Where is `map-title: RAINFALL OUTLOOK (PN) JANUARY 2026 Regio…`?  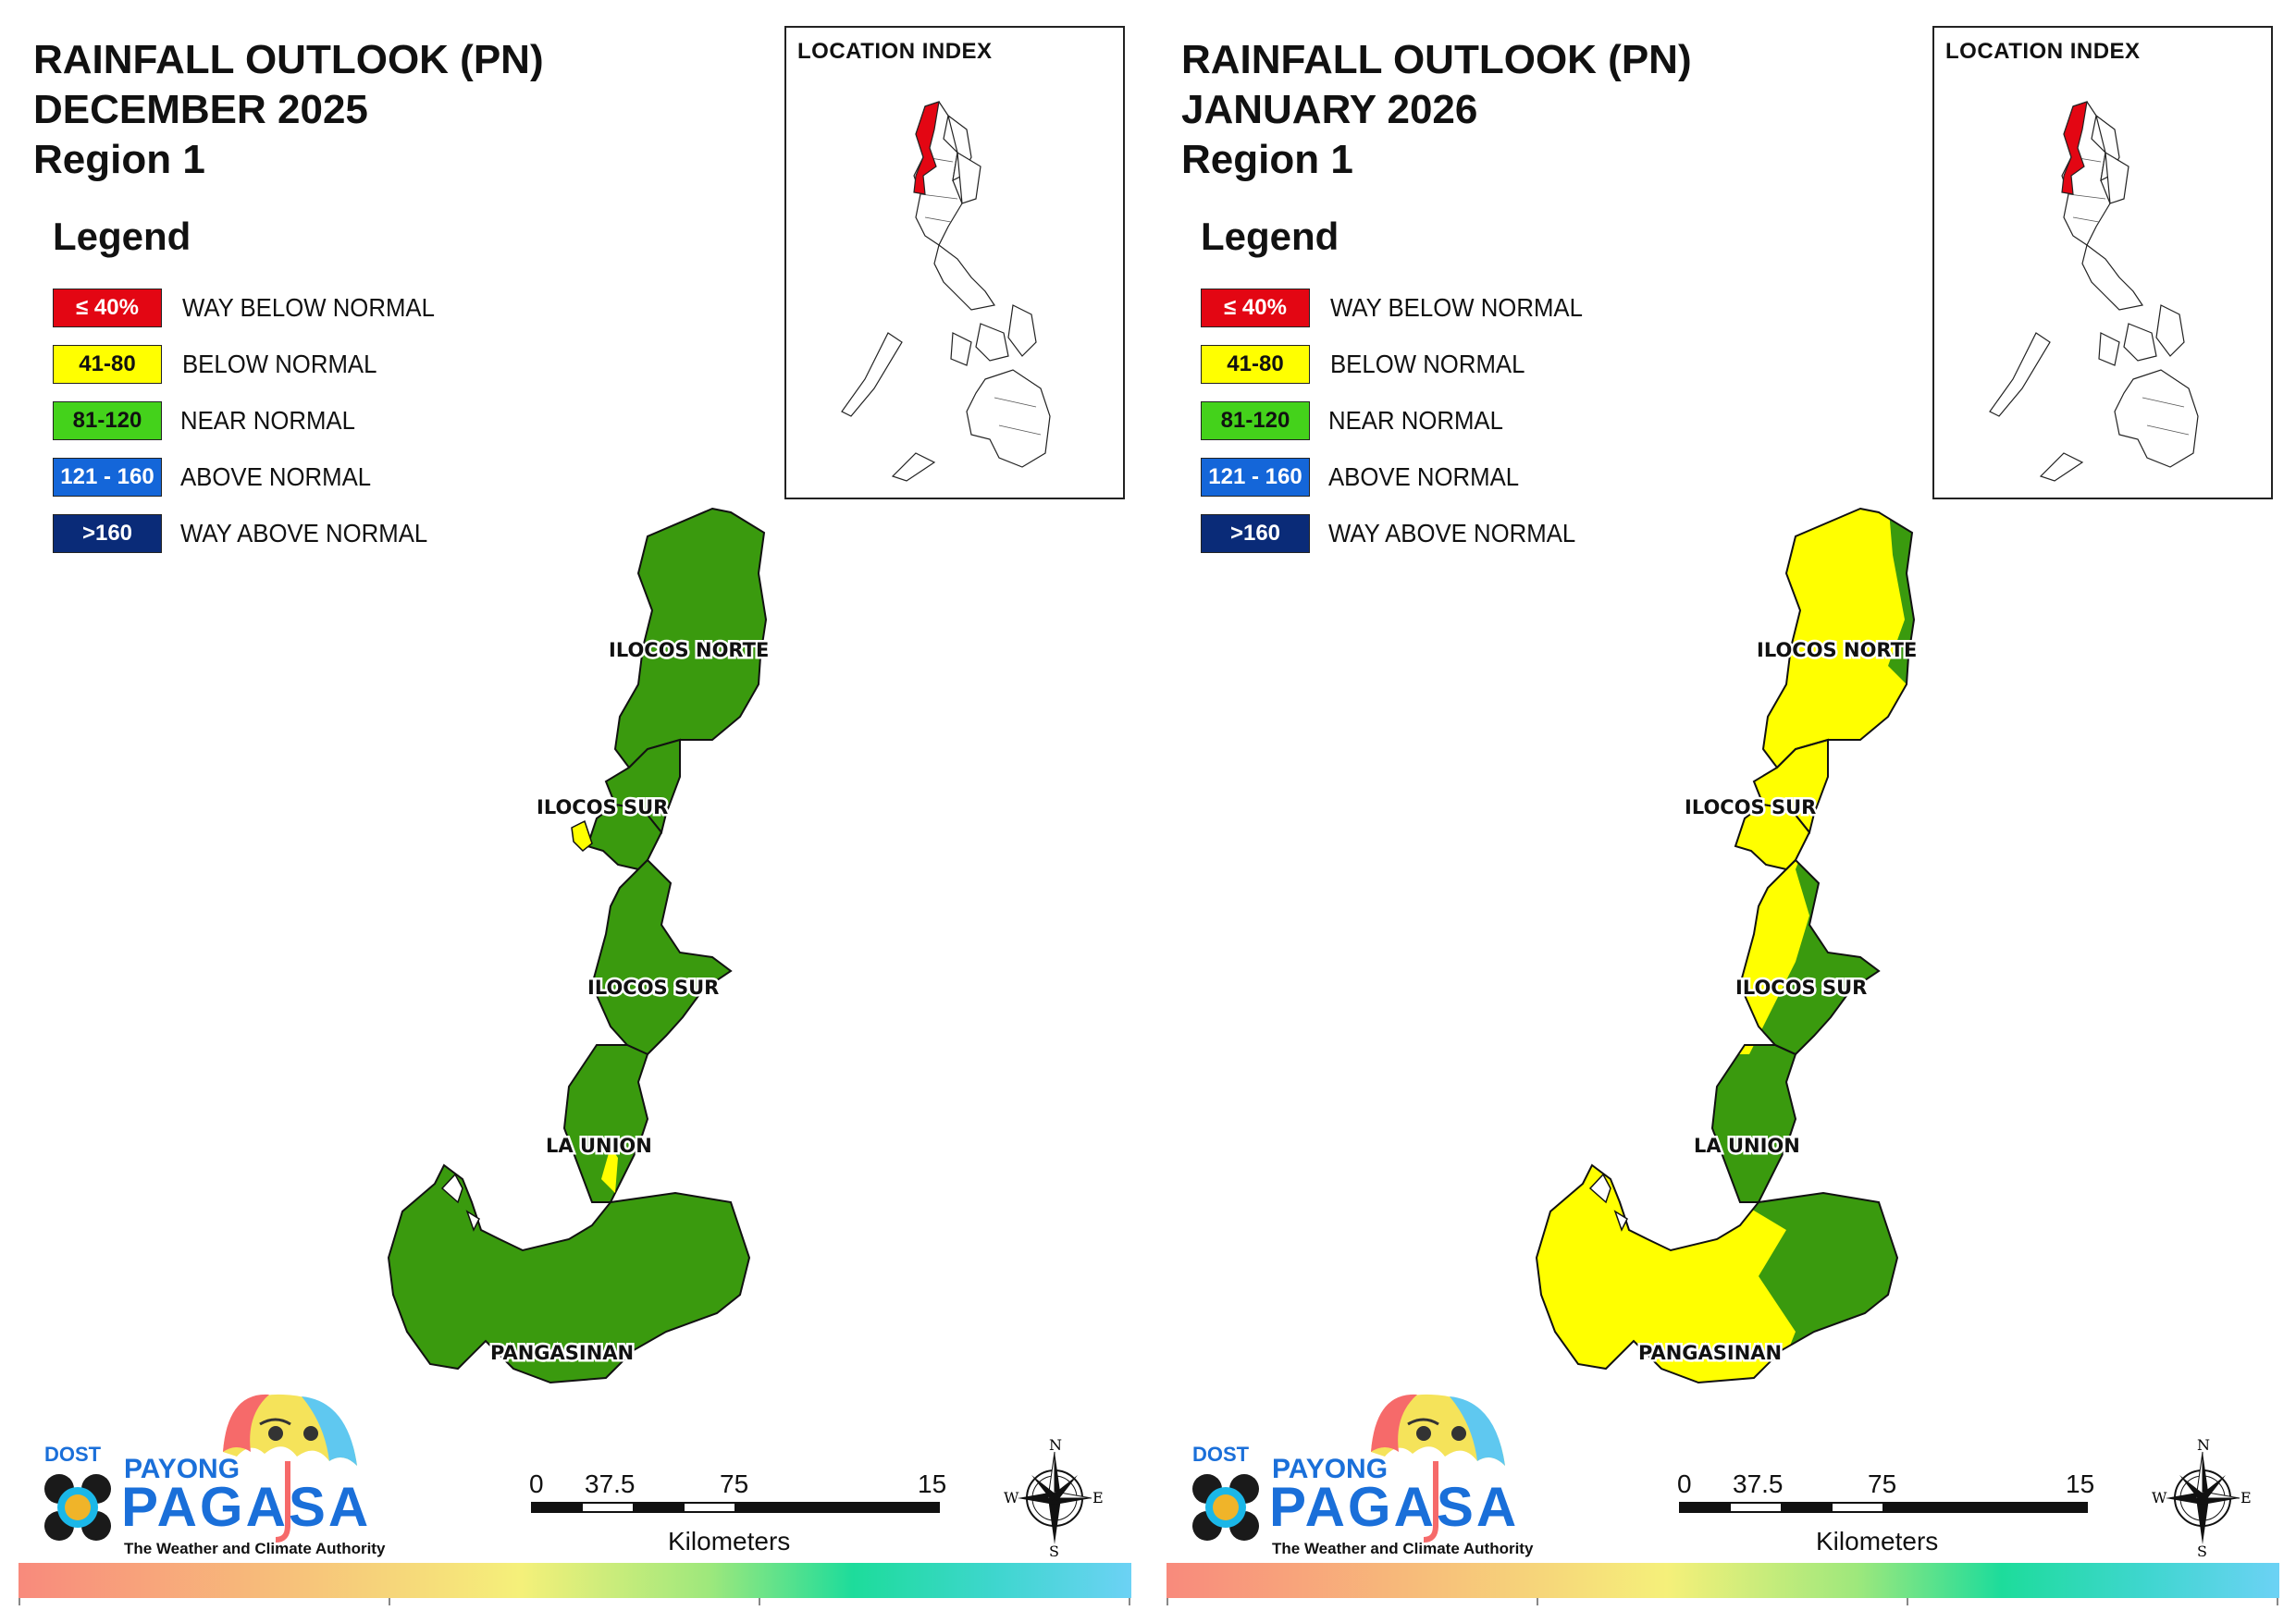
map-title: RAINFALL OUTLOOK (PN) JANUARY 2026 Regio… is located at coordinates (1436, 110).